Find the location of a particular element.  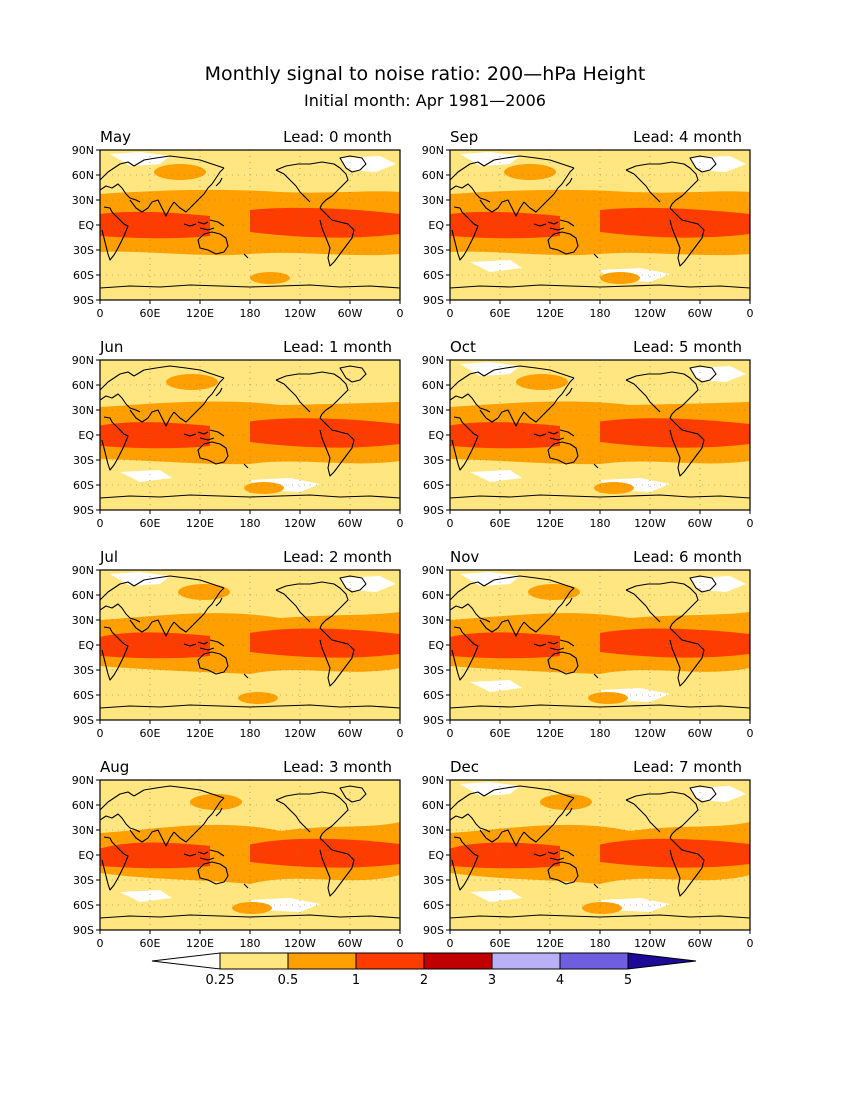

panel-lead-label: Lead: 6 month is located at coordinates (687, 557).